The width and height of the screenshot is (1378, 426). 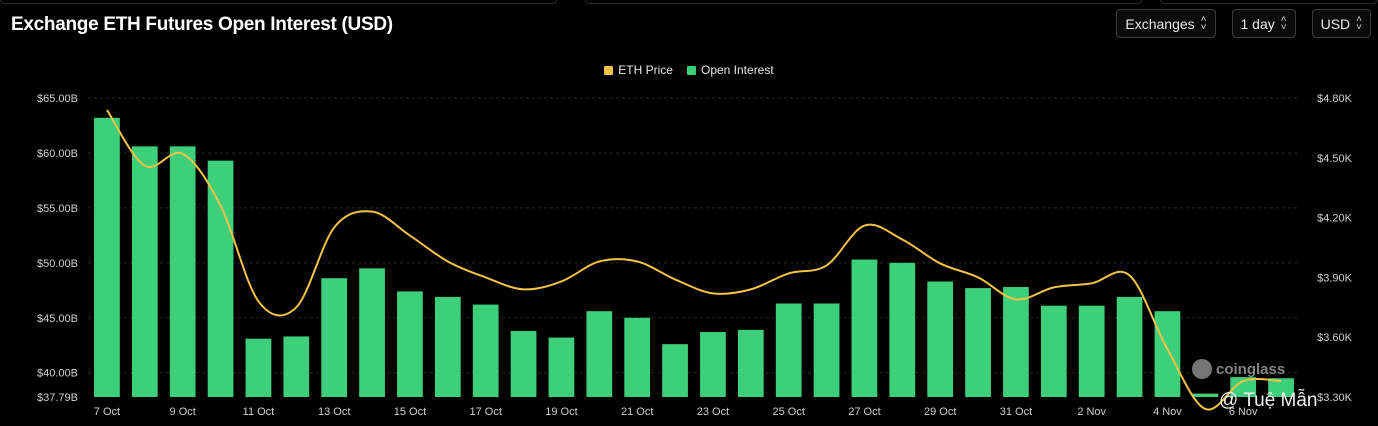 What do you see at coordinates (202, 24) in the screenshot?
I see `page-title: Exchange ETH Futures Open Interest (USD)` at bounding box center [202, 24].